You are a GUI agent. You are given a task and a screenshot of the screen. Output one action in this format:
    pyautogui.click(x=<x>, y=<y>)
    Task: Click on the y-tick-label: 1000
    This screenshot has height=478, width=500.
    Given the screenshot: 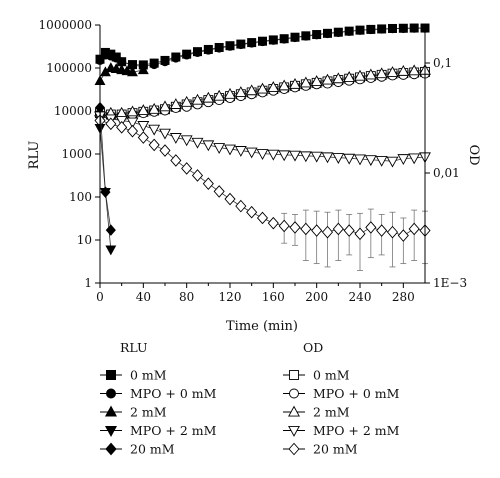 What is the action you would take?
    pyautogui.click(x=76, y=154)
    